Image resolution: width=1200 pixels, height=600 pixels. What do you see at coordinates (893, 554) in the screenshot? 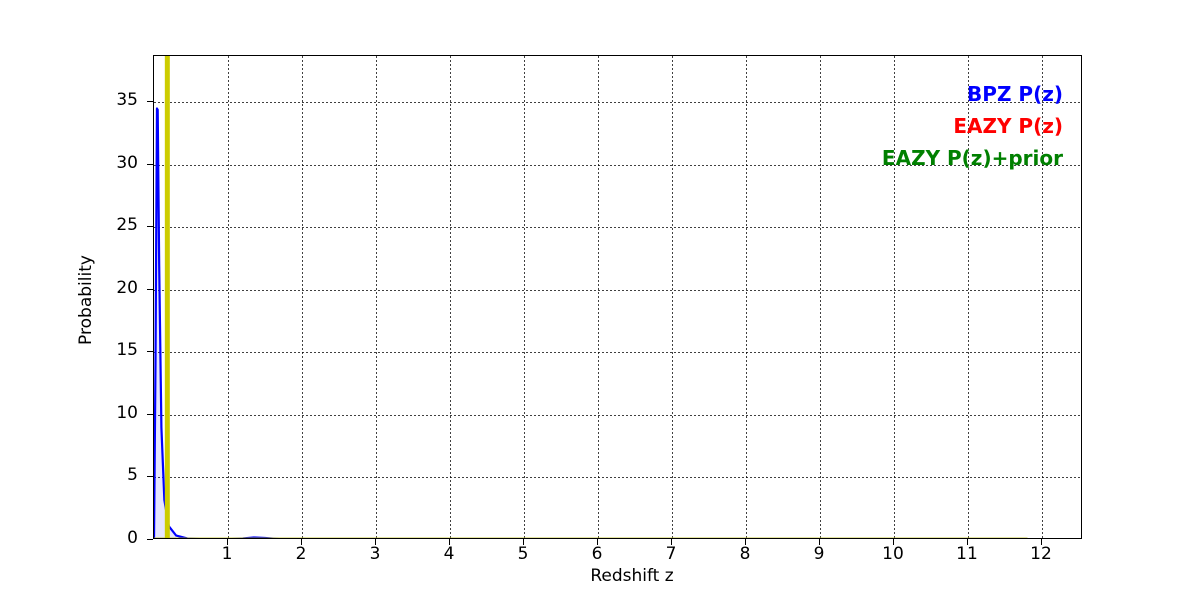
I see `x-axis-tick-label: 10` at bounding box center [893, 554].